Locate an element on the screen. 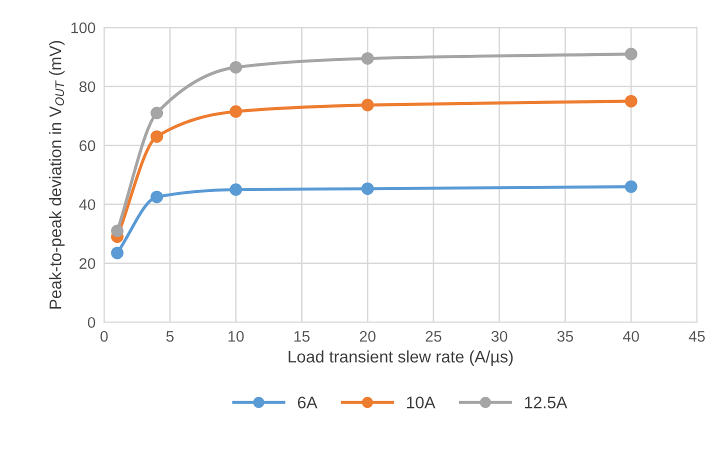 The height and width of the screenshot is (459, 723). y-tick-label: 20 is located at coordinates (88, 263).